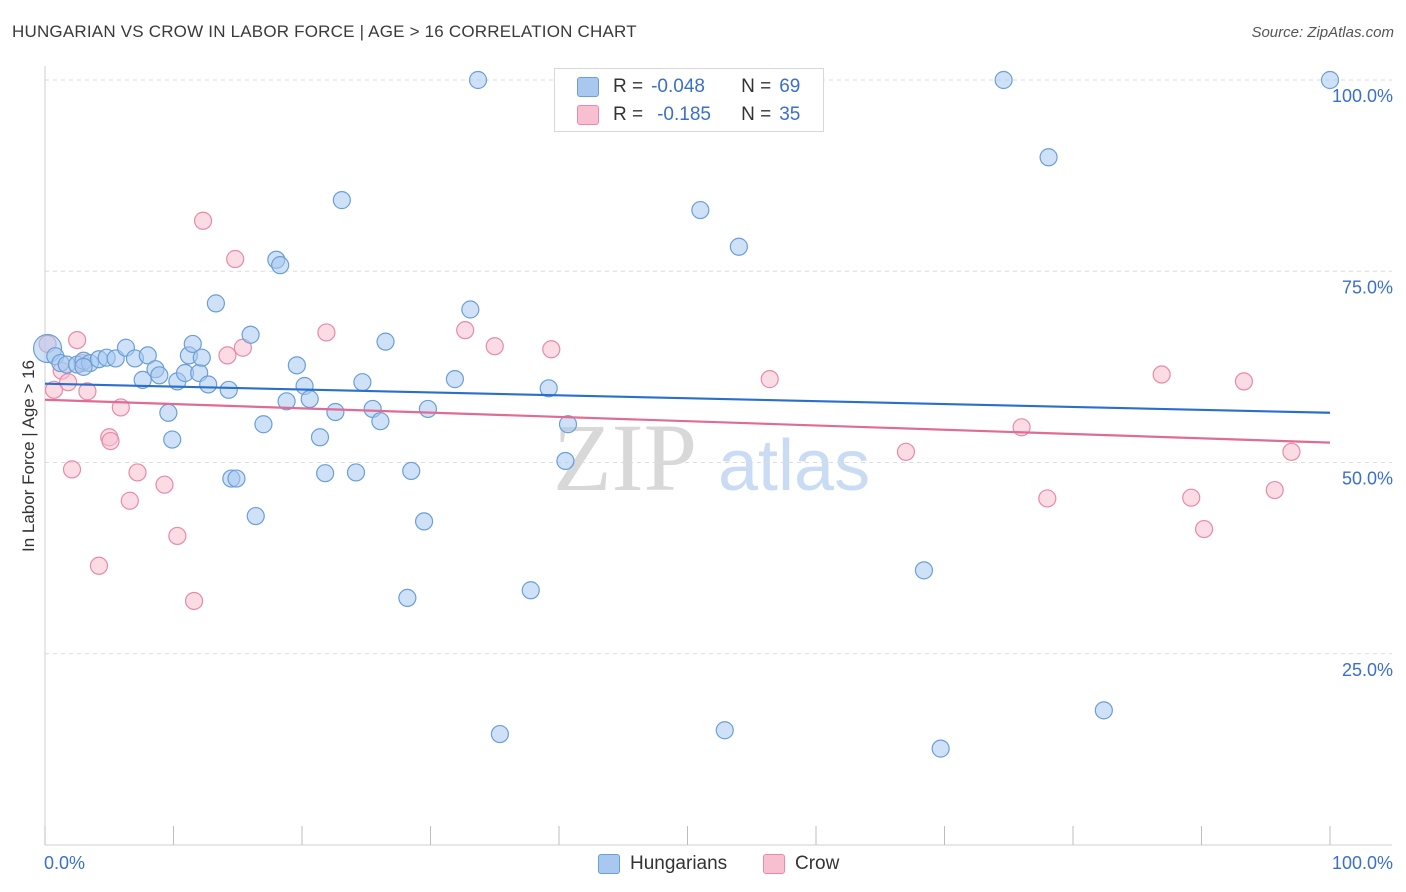  I want to click on y-axis-label: In Labor Force | Age > 16, so click(28, 456).